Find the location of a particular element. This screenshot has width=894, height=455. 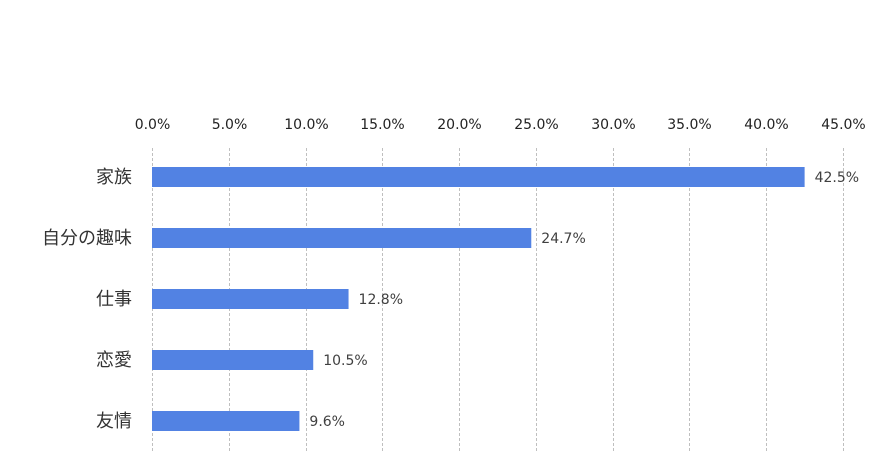

category-label: 自分の趣味 is located at coordinates (87, 238).